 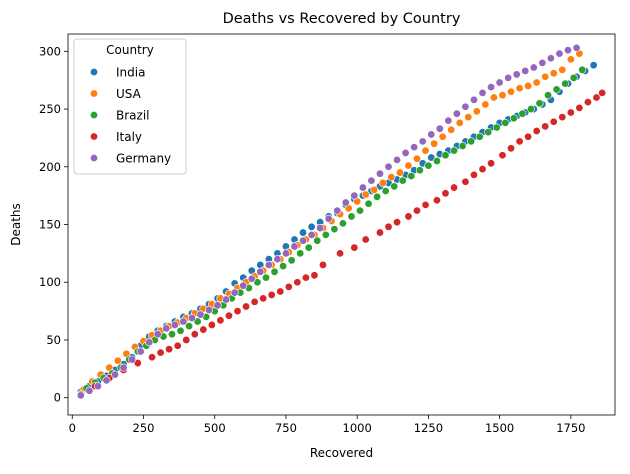 I want to click on legend-marker-germany, so click(x=94, y=158).